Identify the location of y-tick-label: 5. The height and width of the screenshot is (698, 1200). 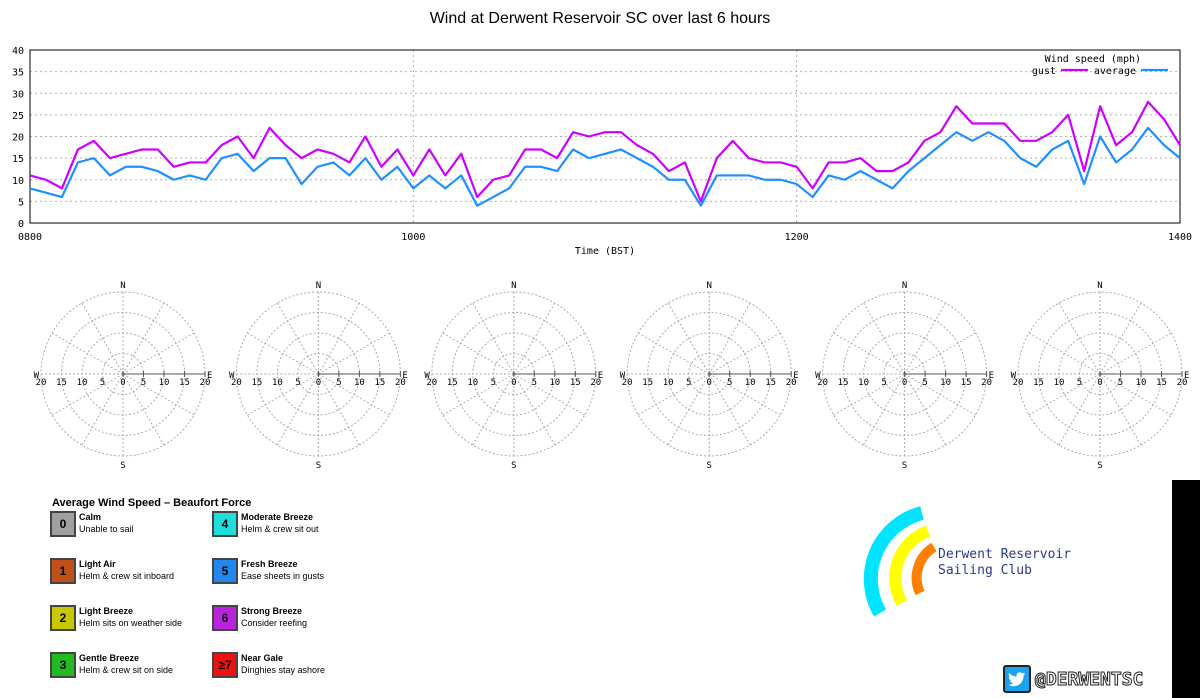
(21, 202).